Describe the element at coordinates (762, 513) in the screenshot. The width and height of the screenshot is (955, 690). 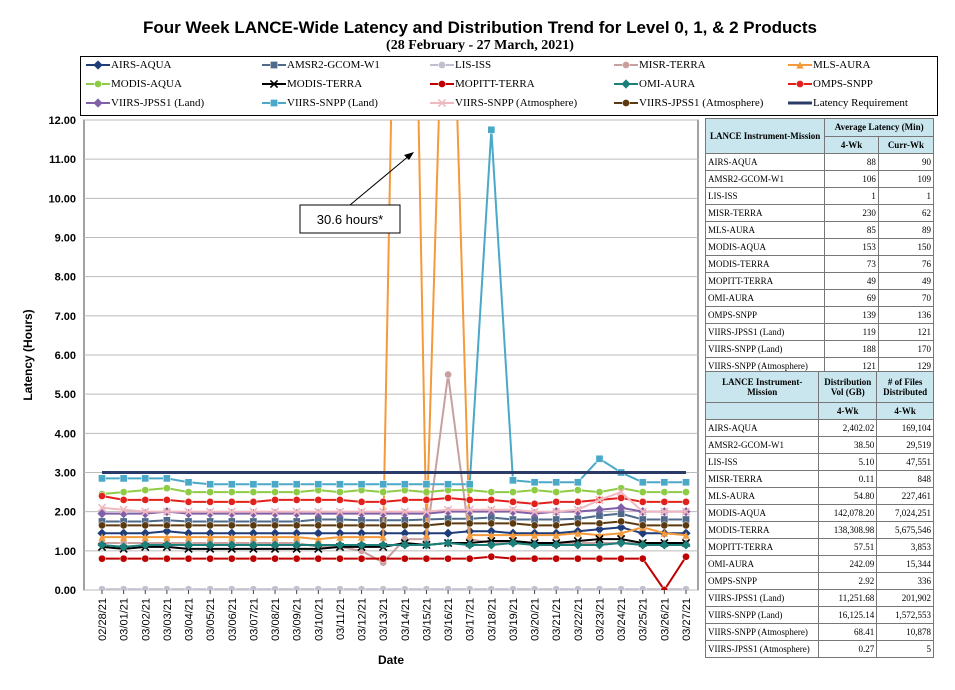
I see `table-cell: MODIS-AQUA` at that location.